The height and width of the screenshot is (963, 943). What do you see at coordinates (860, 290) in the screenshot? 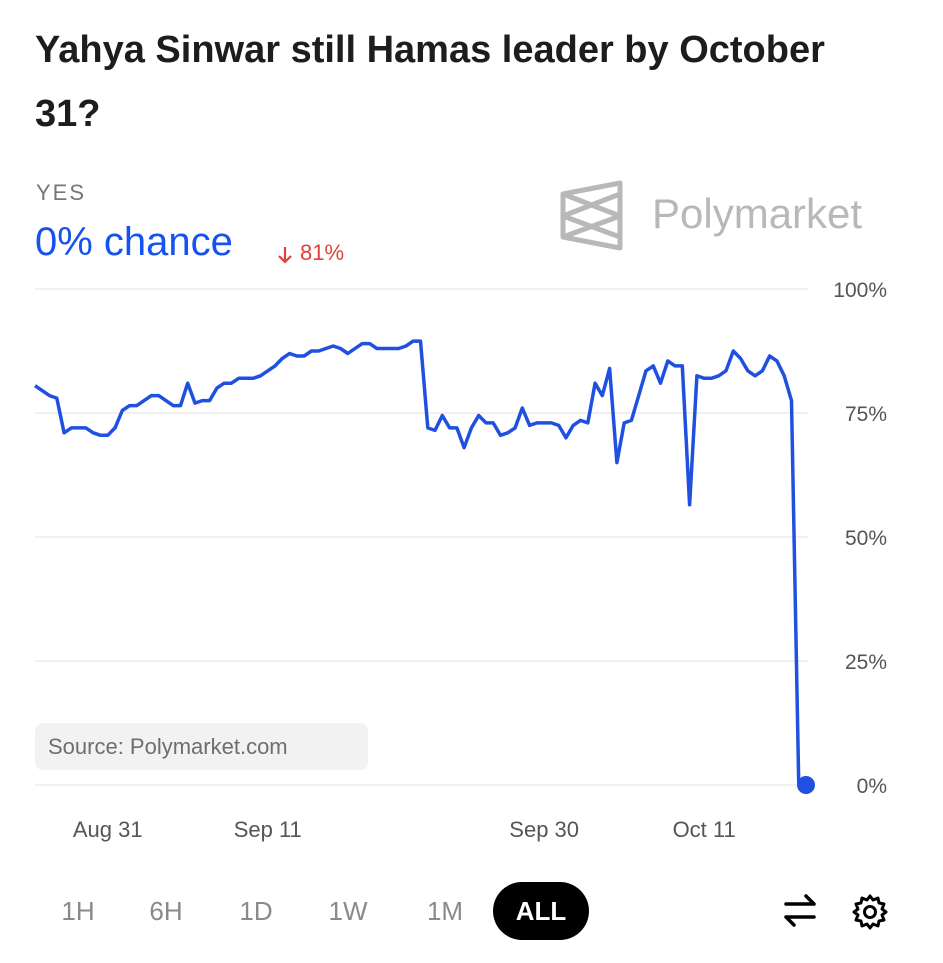
I see `y-tick-label: 100%` at bounding box center [860, 290].